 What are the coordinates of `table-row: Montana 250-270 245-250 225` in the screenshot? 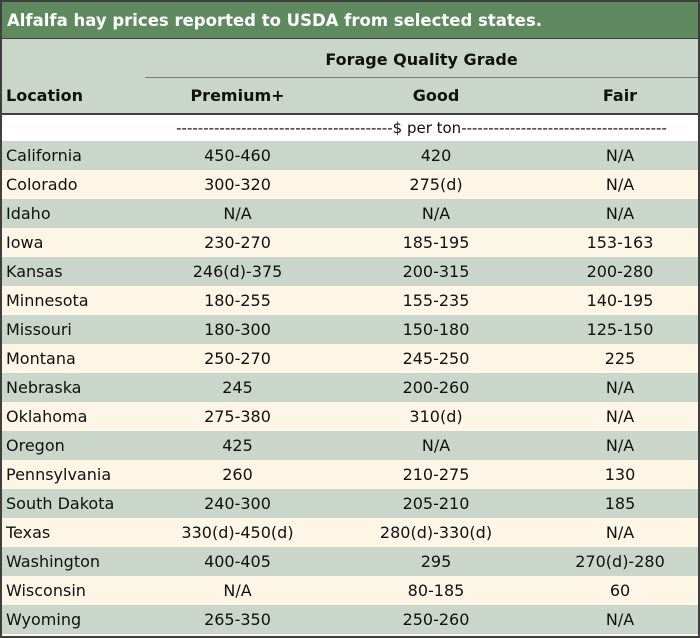 It's located at (350, 358).